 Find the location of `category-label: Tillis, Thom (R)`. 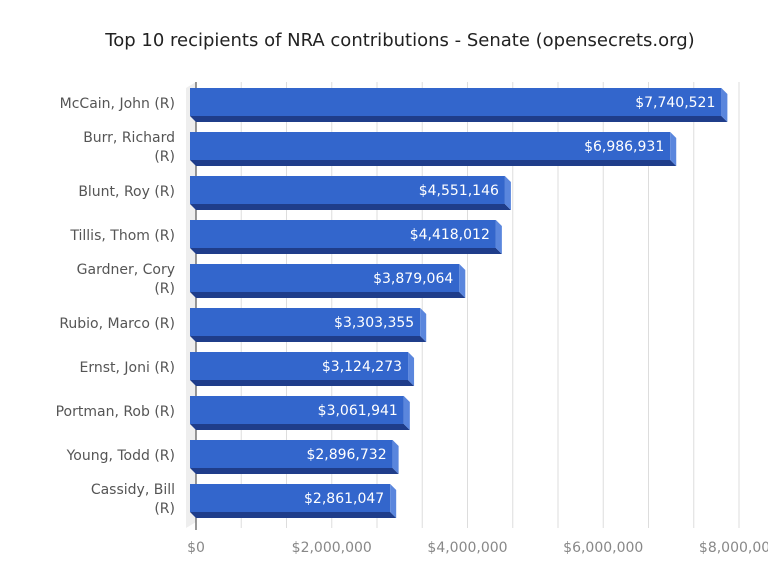

category-label: Tillis, Thom (R) is located at coordinates (122, 236).